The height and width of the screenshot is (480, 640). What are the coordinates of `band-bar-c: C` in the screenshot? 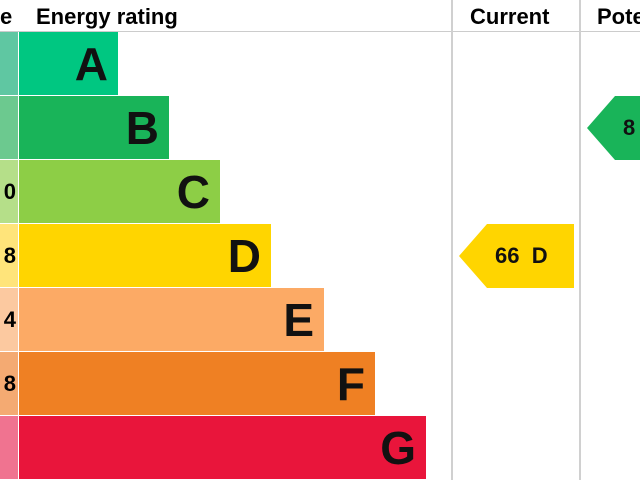 It's located at (119, 191).